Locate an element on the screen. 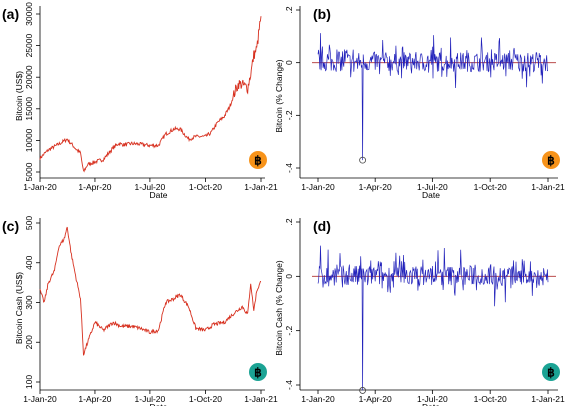 The width and height of the screenshot is (565, 406). y-tick-label: 100 is located at coordinates (29, 382).